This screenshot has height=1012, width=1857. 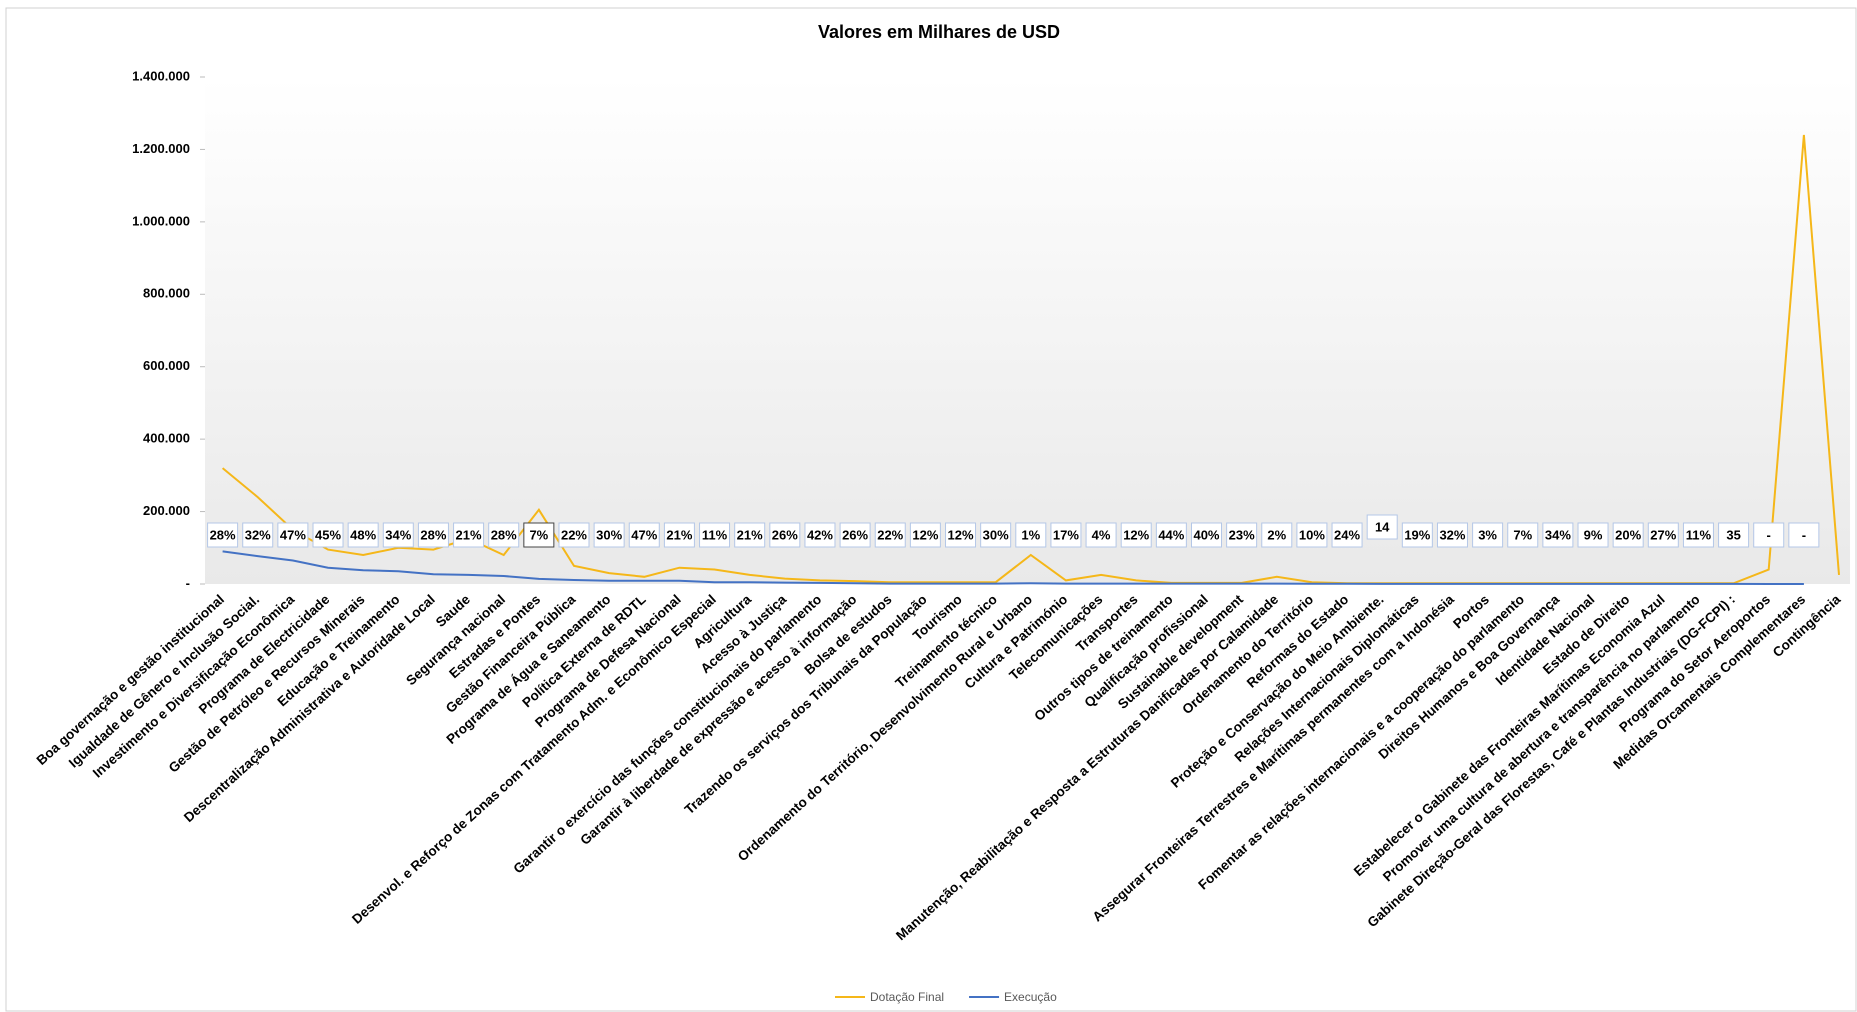 I want to click on data-label: 27%, so click(x=1663, y=534).